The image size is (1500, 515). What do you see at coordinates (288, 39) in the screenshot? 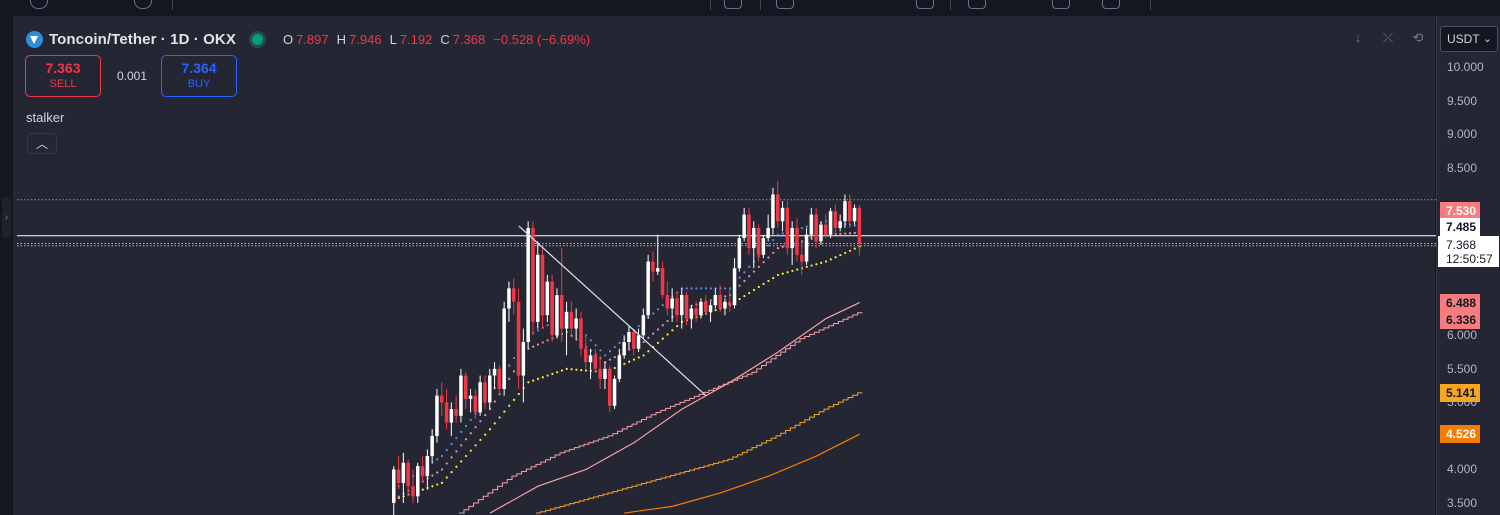
I see `ohlc-open-key: O` at bounding box center [288, 39].